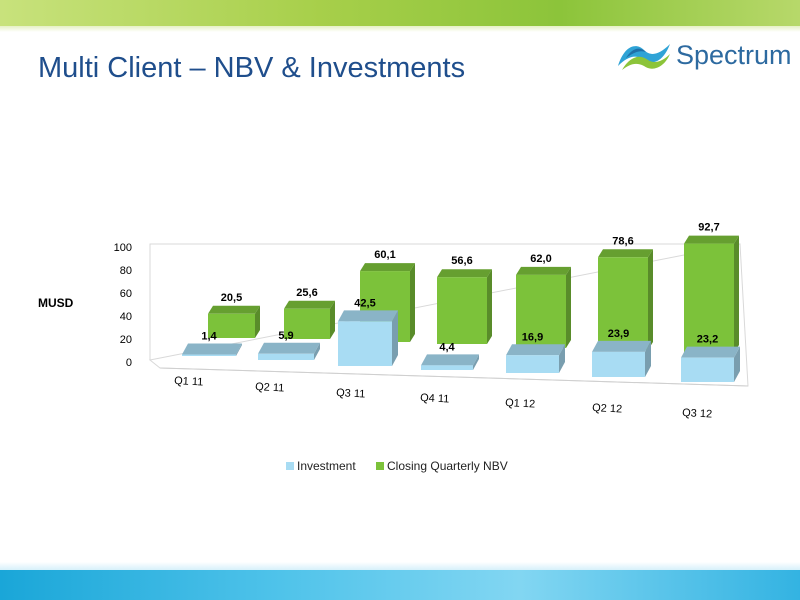 This screenshot has height=600, width=800. I want to click on bottom-decor-band, so click(400, 581).